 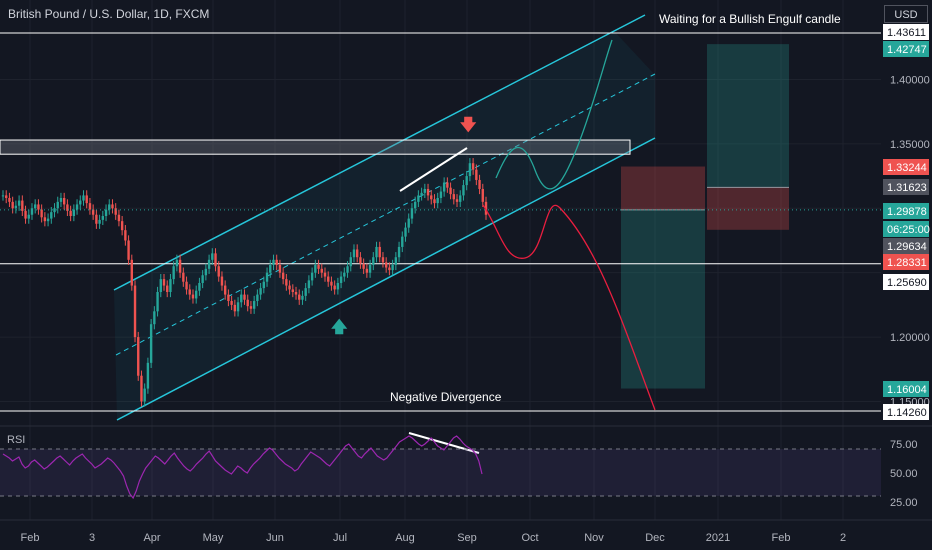 What do you see at coordinates (529, 538) in the screenshot?
I see `time-tick-label: Oct` at bounding box center [529, 538].